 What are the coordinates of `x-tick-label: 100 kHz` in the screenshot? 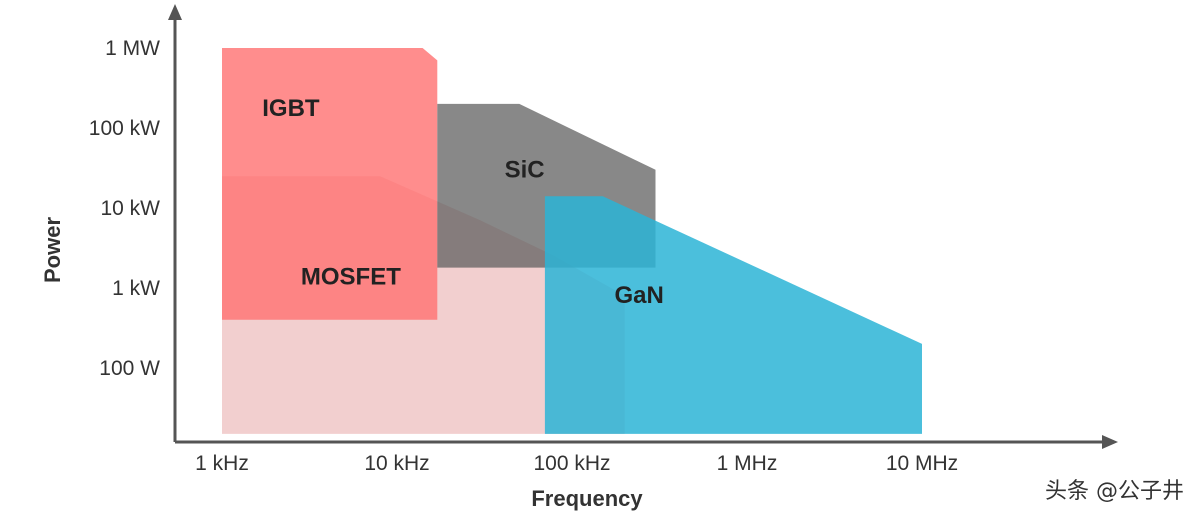 It's located at (571, 463).